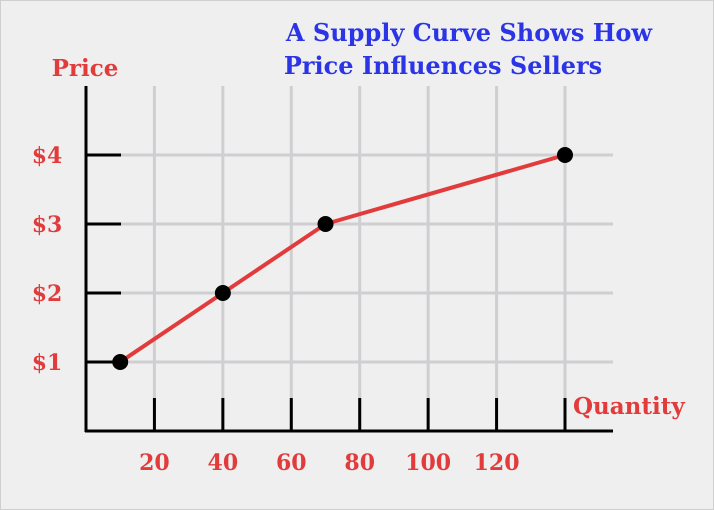 The height and width of the screenshot is (510, 714). I want to click on chart-title-line-1: A Supply Curve Shows How, so click(469, 32).